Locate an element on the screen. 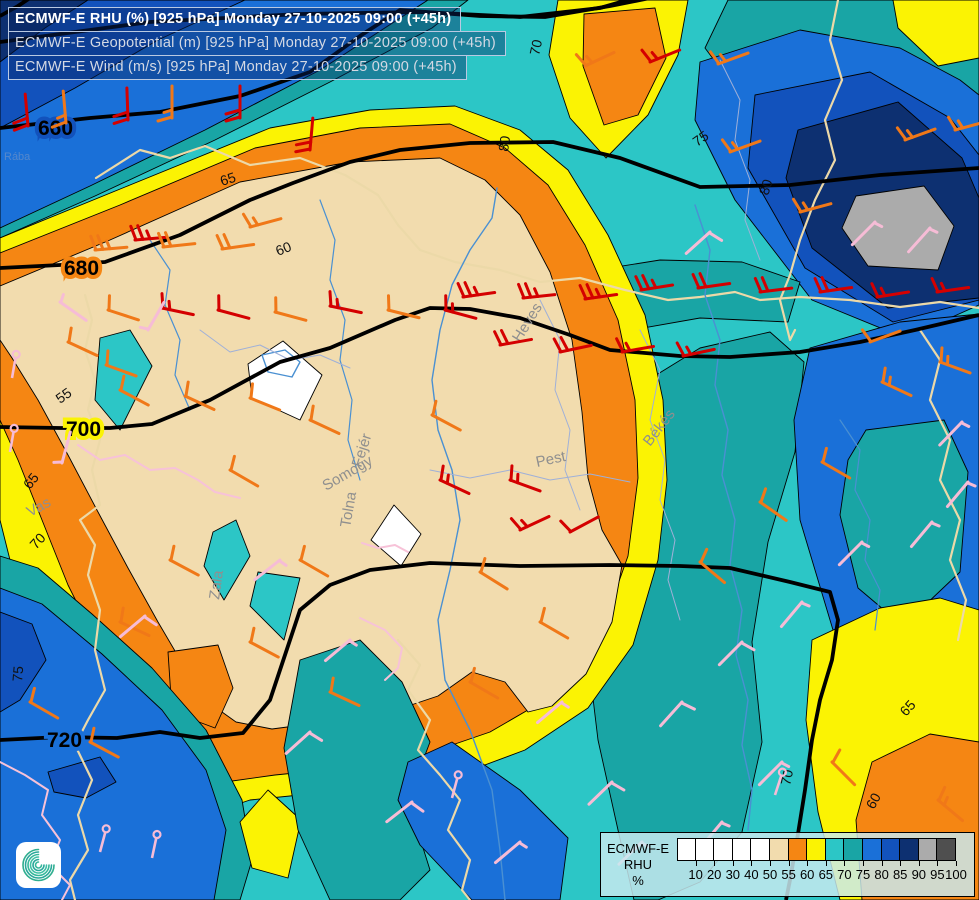 The width and height of the screenshot is (979, 900). legend-tick-label-80: 80 is located at coordinates (881, 874).